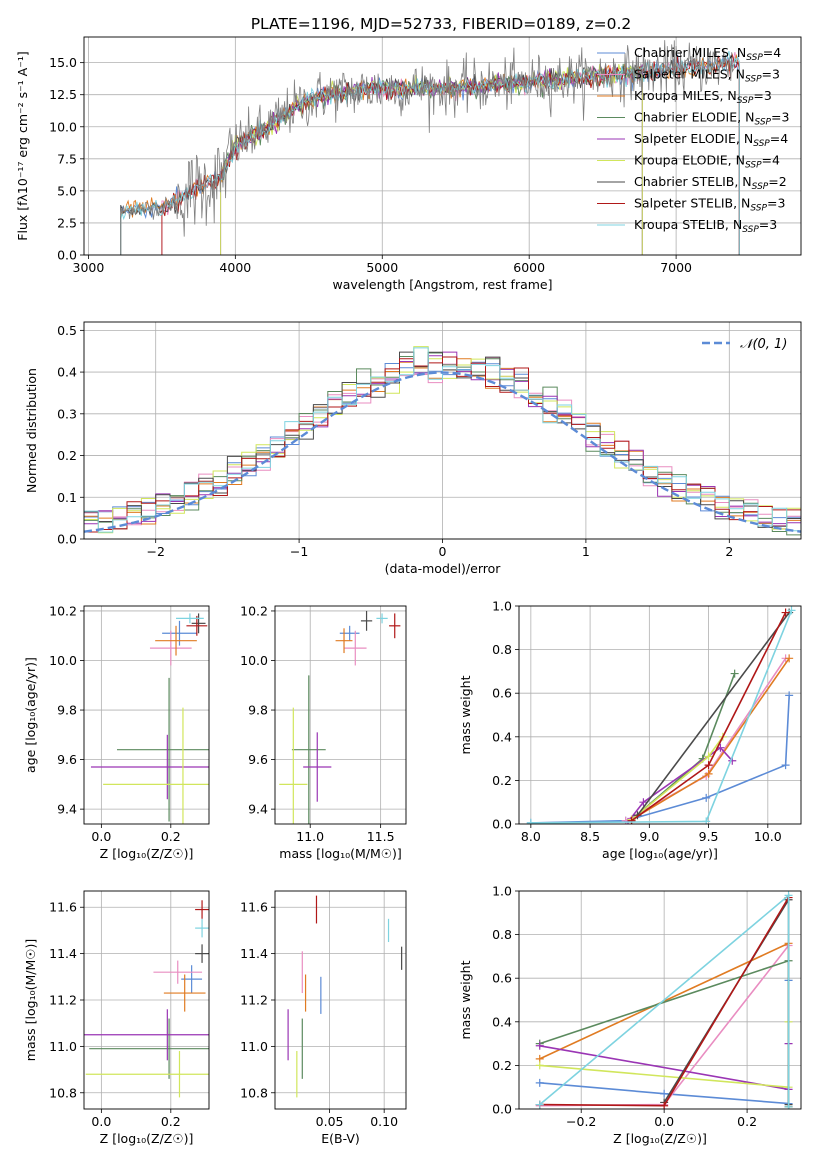  I want to click on y-tick-label: 1.0, so click(502, 891).